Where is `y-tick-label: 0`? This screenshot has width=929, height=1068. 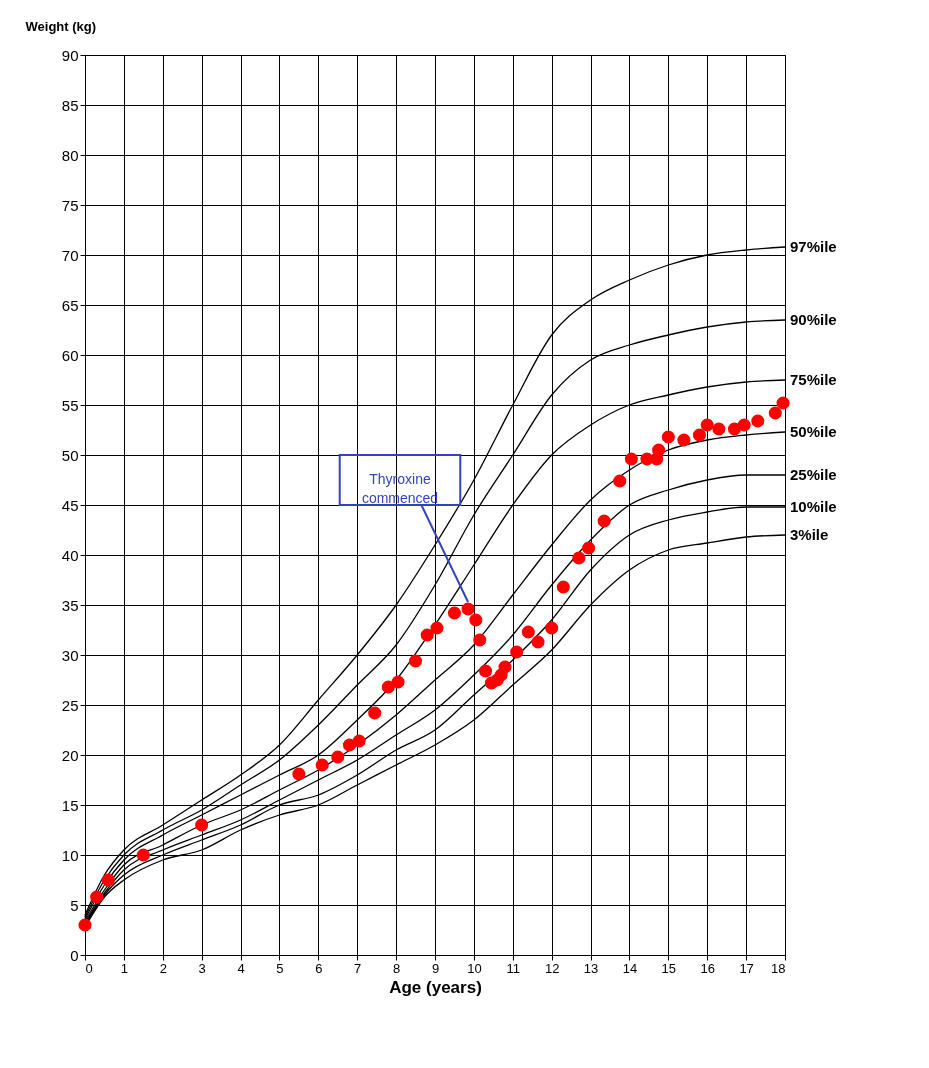 y-tick-label: 0 is located at coordinates (74, 955).